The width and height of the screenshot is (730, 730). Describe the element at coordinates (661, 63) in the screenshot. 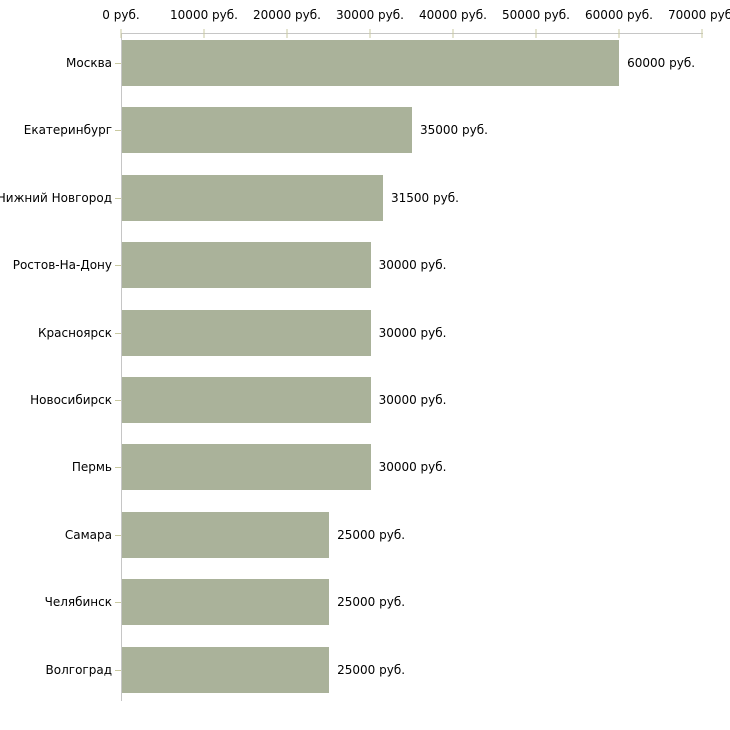

I see `value-label: 60000 руб.` at that location.